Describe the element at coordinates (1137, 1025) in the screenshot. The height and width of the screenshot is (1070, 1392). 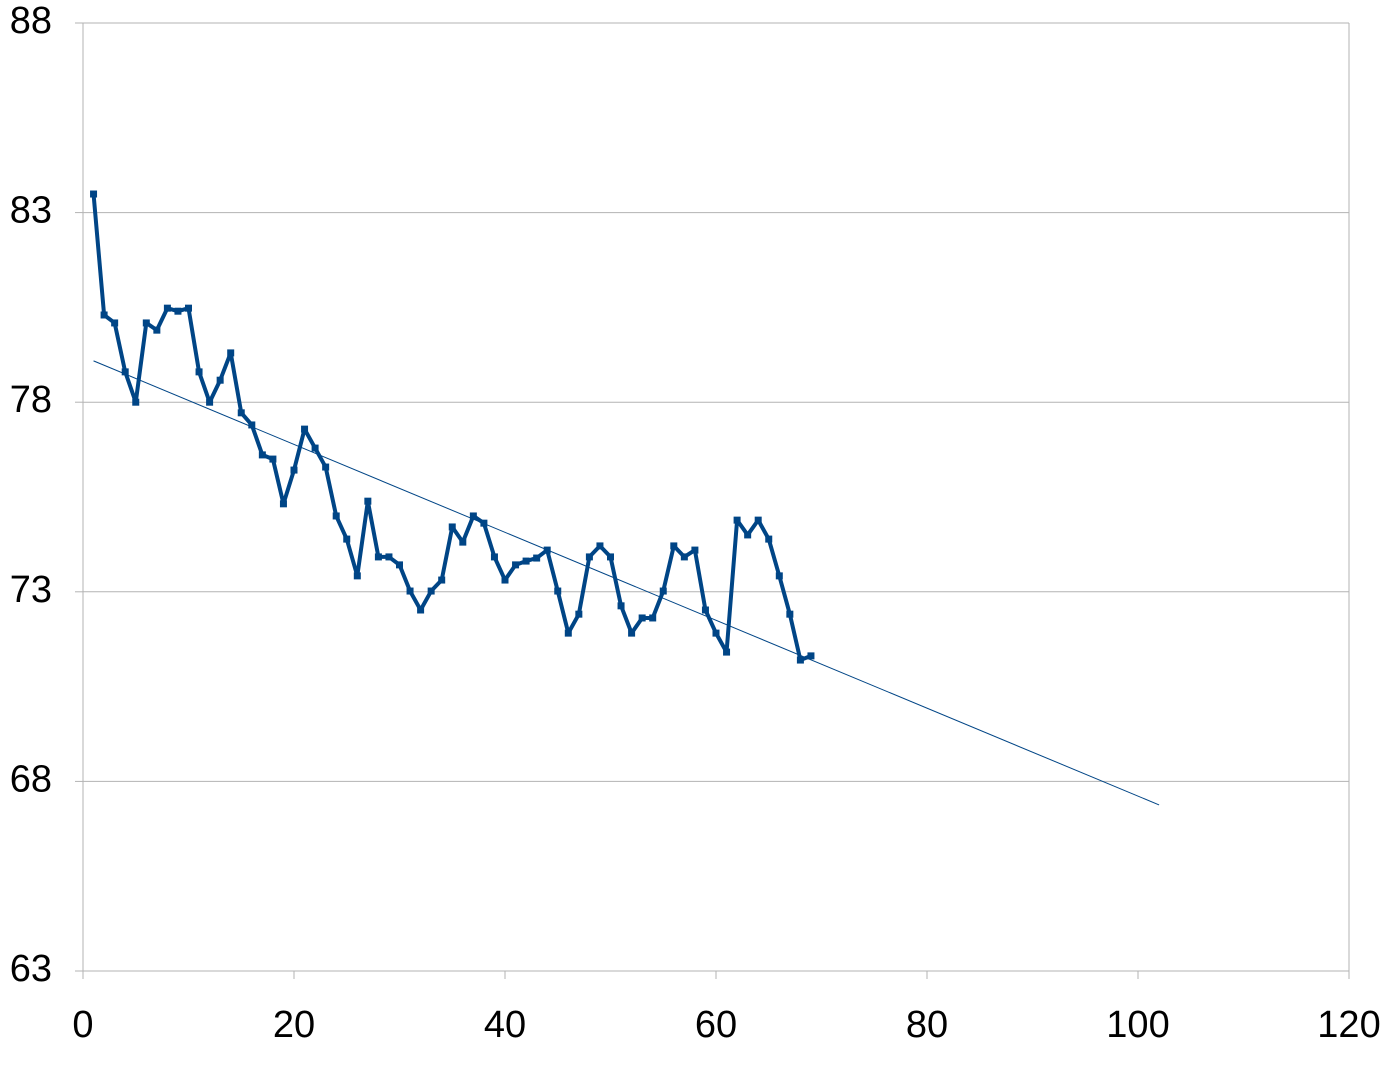
I see `x-tick-label: 100` at that location.